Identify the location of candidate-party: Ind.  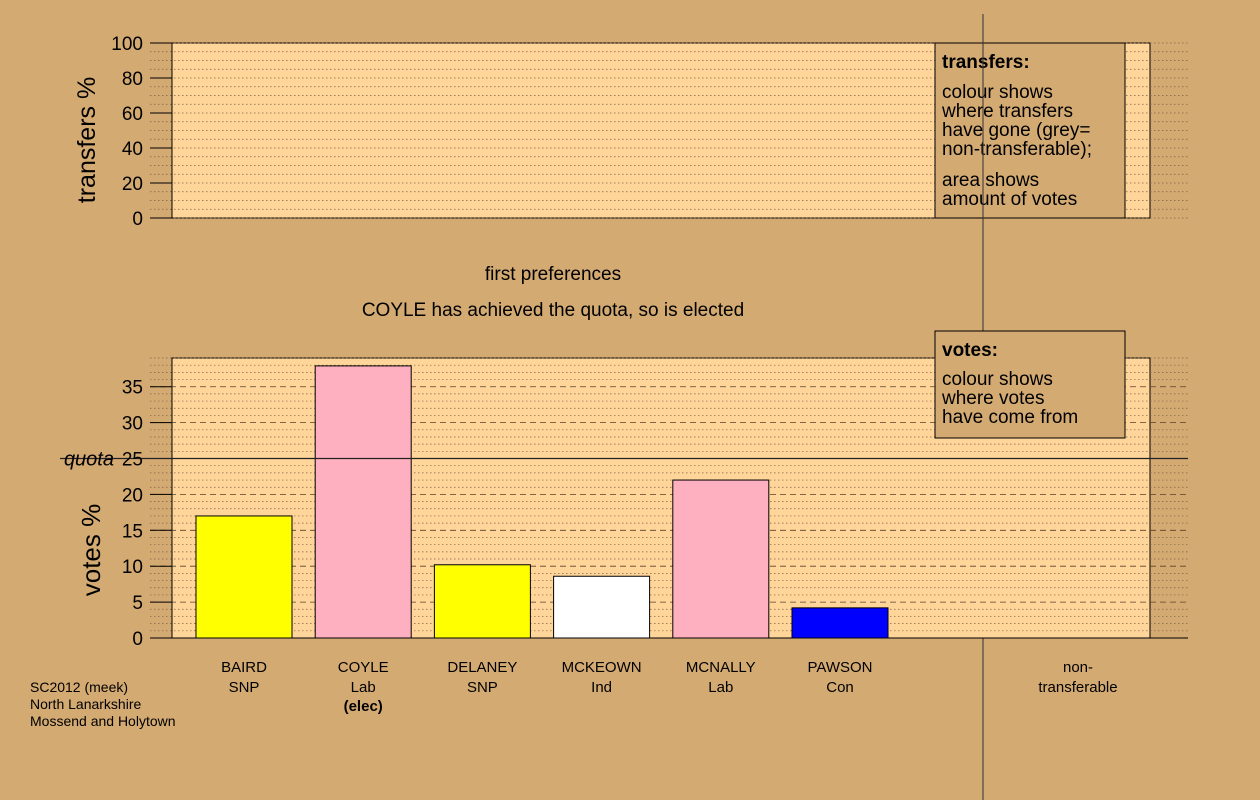
(601, 687).